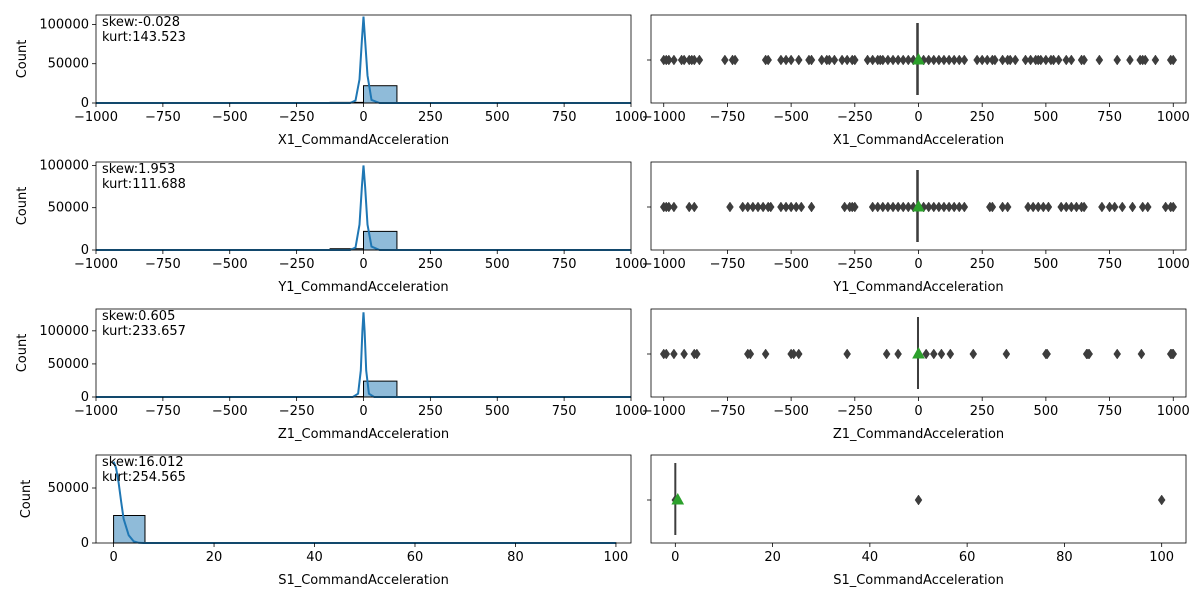 This screenshot has width=1200, height=600. What do you see at coordinates (144, 331) in the screenshot?
I see `stat-annotation: kurt:233.657` at bounding box center [144, 331].